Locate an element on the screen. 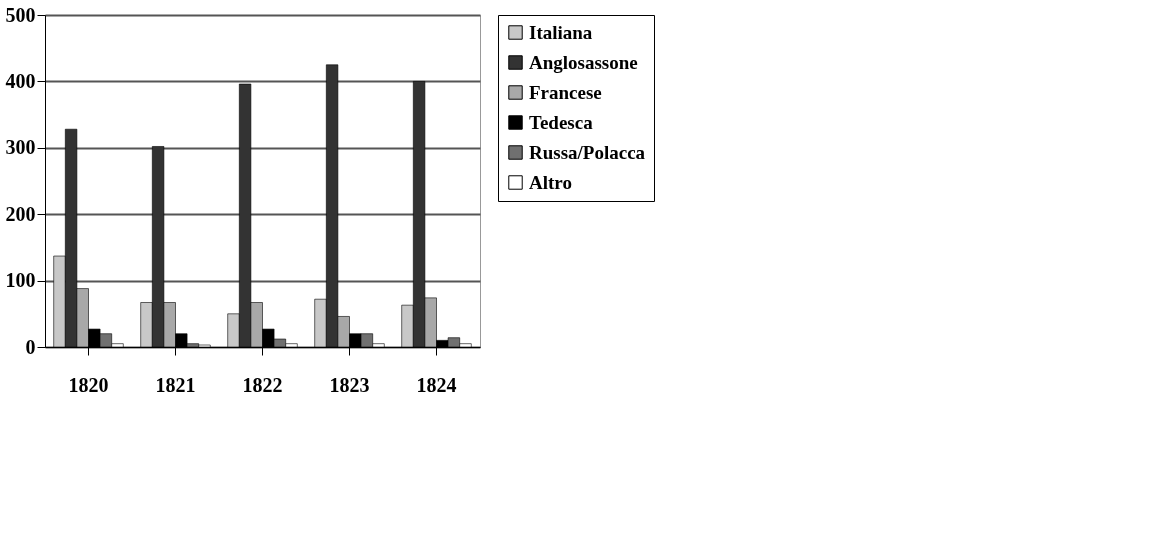 Image resolution: width=1171 pixels, height=543 pixels. legend-label: Altro is located at coordinates (550, 182).